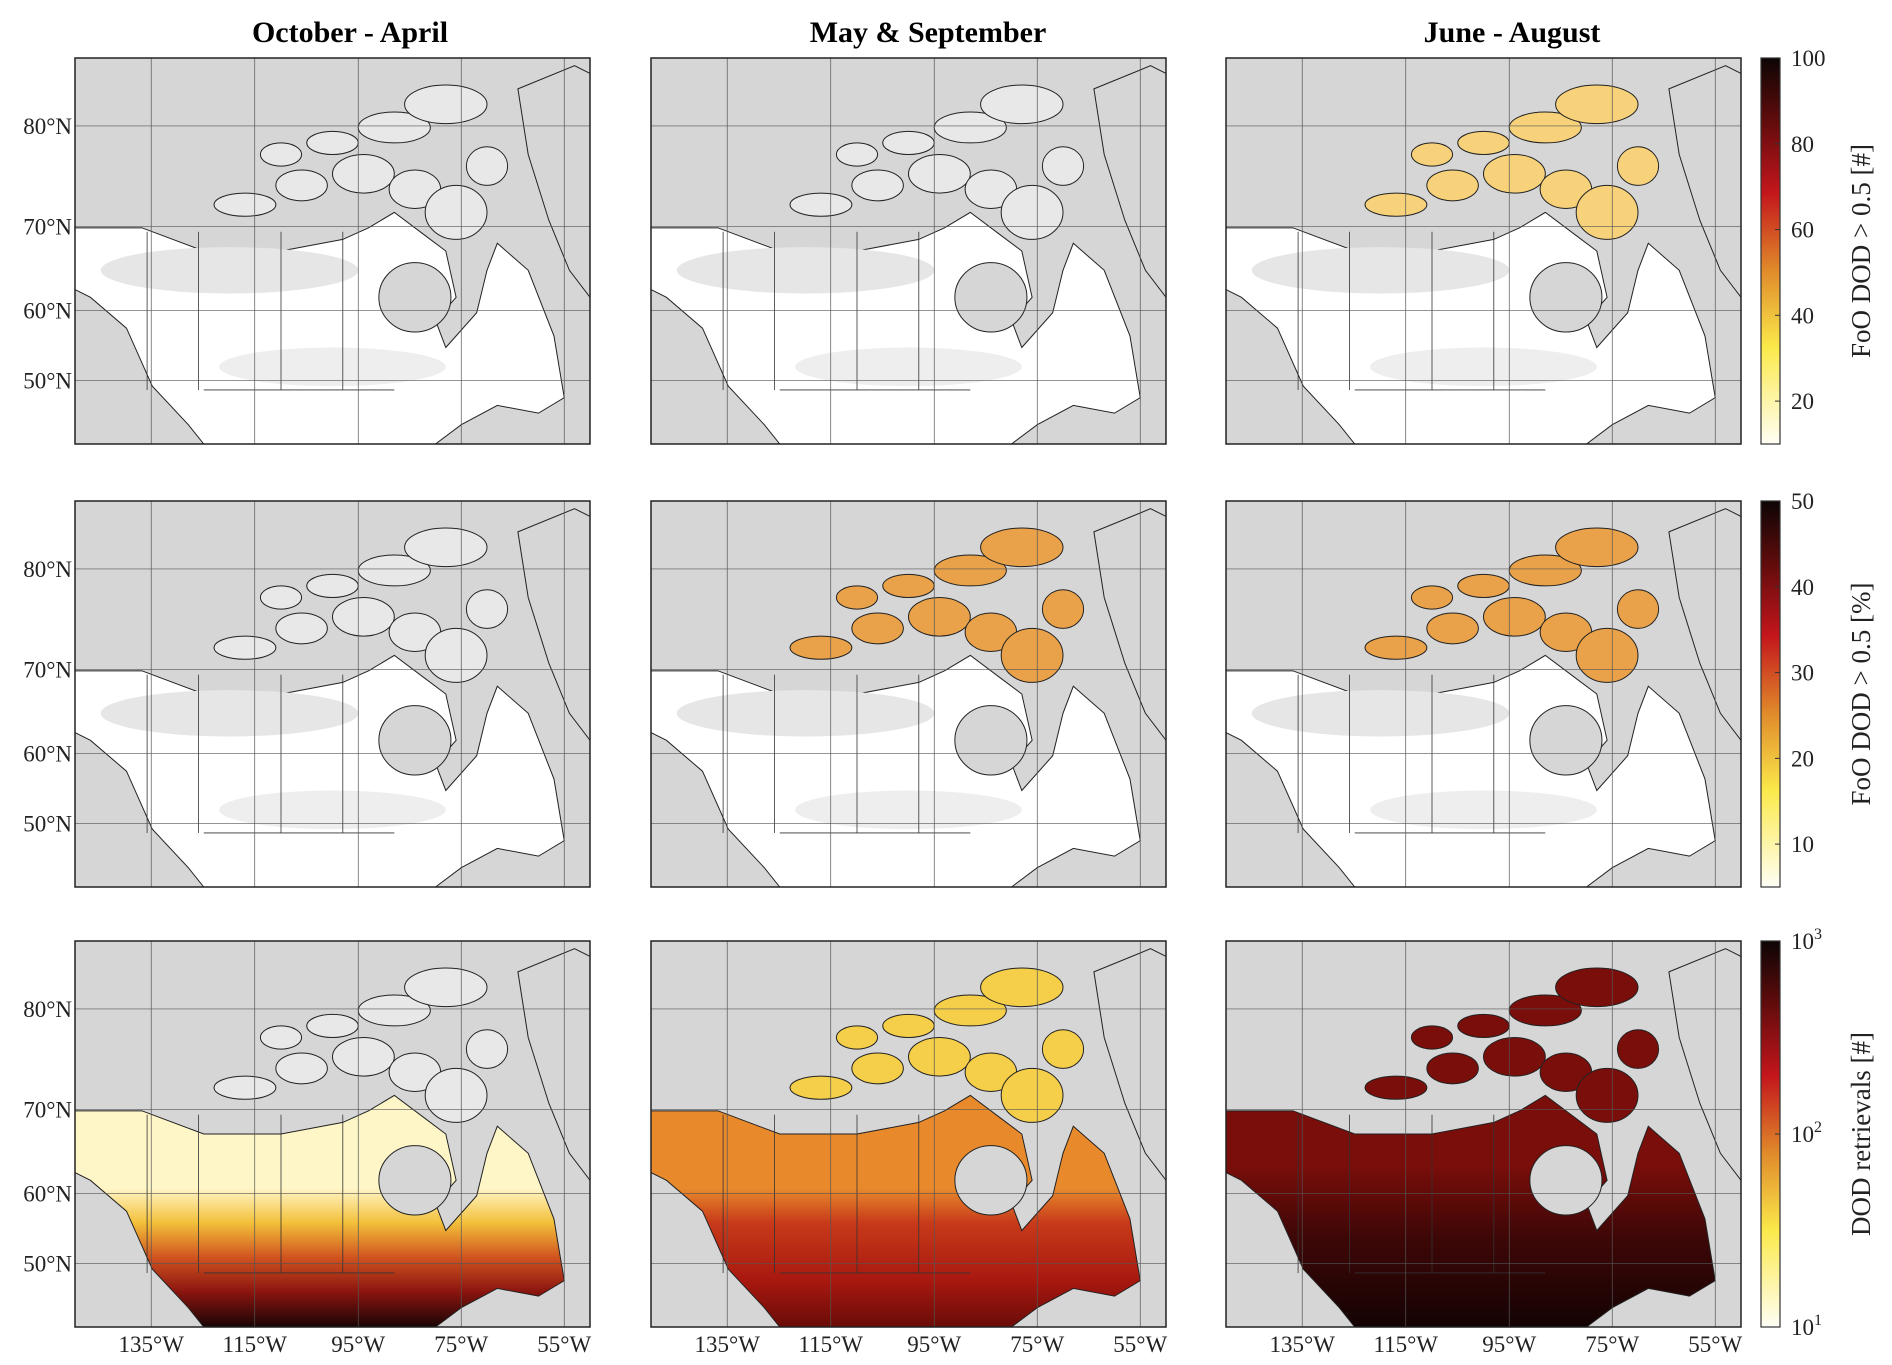 The height and width of the screenshot is (1365, 1892). What do you see at coordinates (332, 1134) in the screenshot?
I see `map-panel-r3-c1` at bounding box center [332, 1134].